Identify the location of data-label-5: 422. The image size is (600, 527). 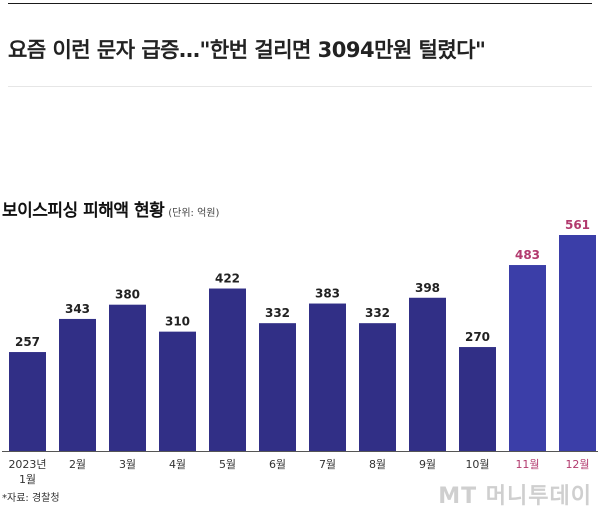
(227, 279).